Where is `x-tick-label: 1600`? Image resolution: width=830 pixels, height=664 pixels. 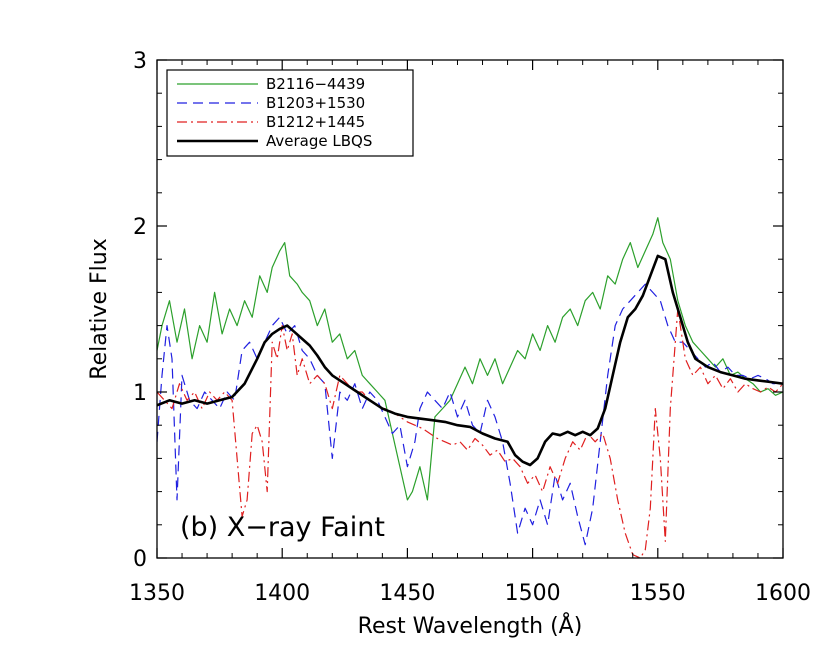
x-tick-label: 1600 is located at coordinates (783, 593).